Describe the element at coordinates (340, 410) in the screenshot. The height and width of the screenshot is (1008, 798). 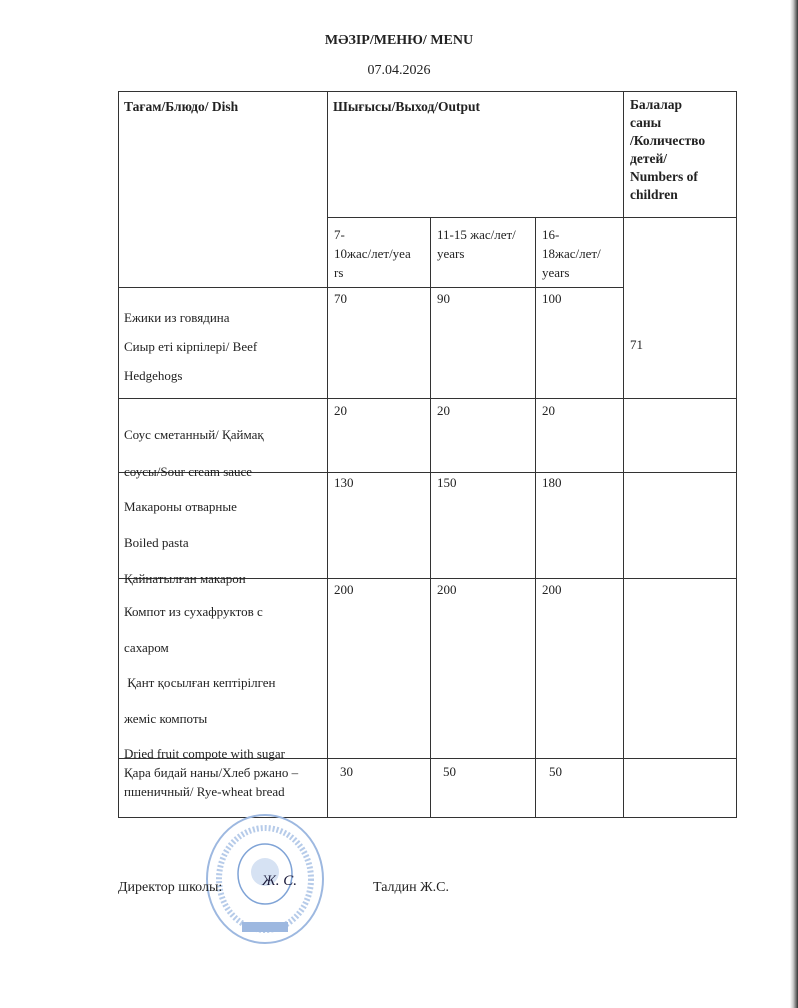
I see `value-7-10: 20` at that location.